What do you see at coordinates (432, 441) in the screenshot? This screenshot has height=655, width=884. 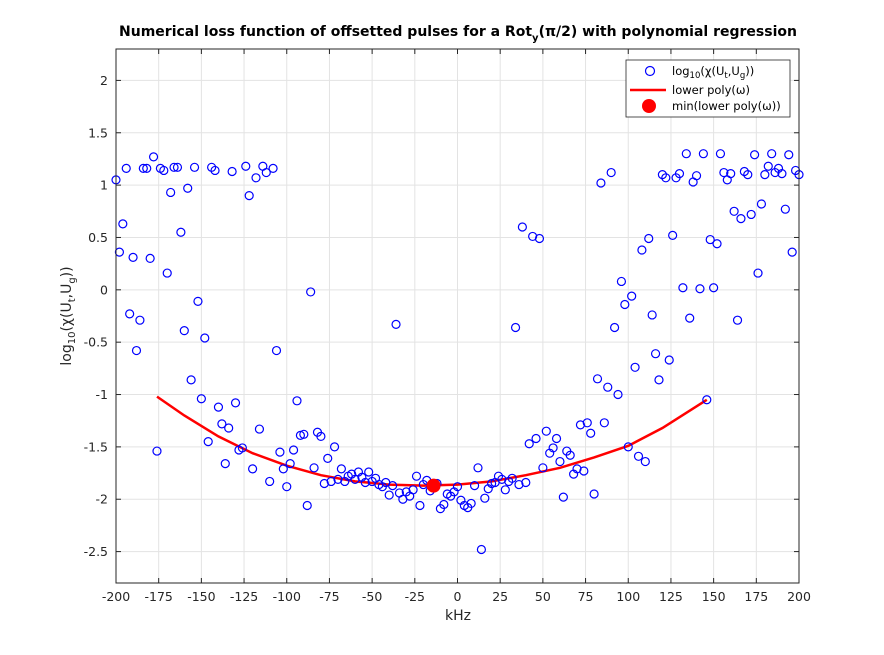 I see `poly-line` at bounding box center [432, 441].